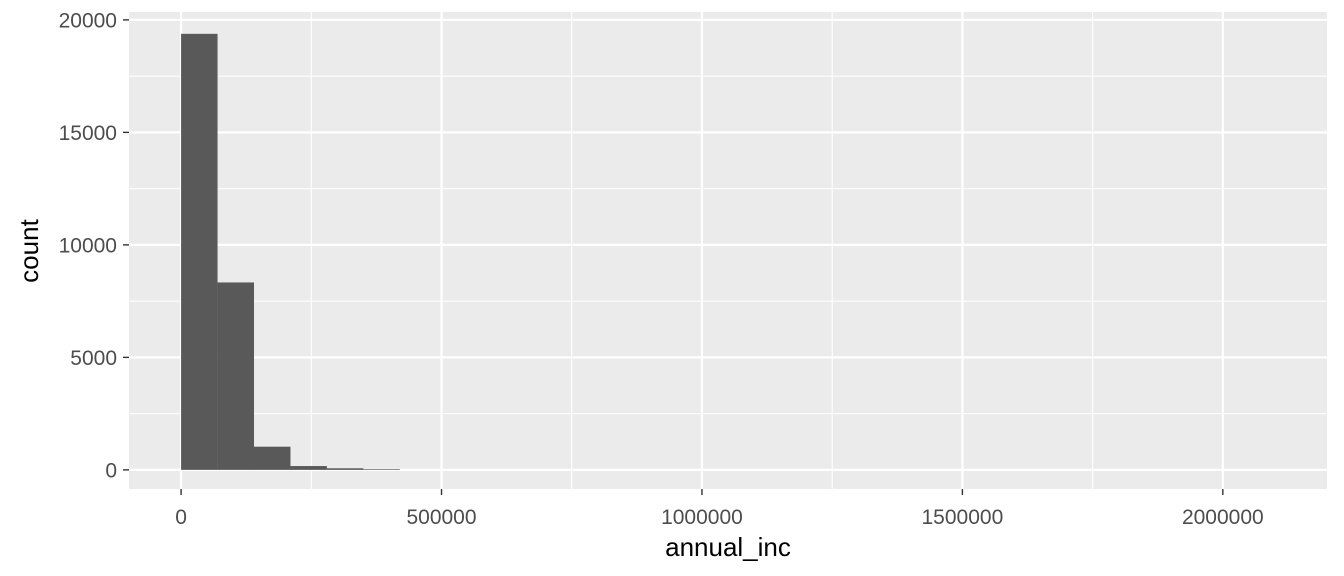  I want to click on x-tick-label: 1000000, so click(702, 517).